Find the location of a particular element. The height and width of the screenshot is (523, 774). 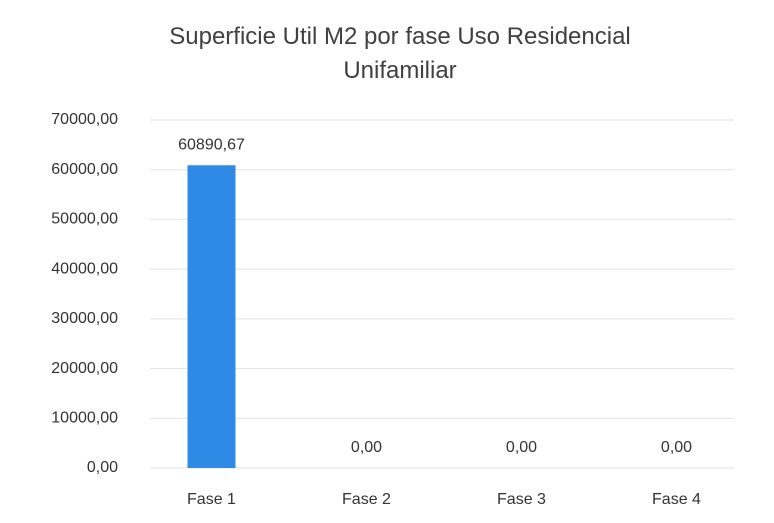

y-tick-label: 70000,00 is located at coordinates (84, 119).